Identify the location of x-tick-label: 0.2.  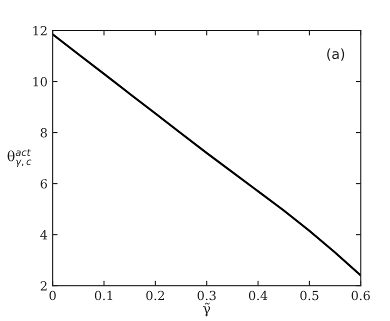
(155, 295).